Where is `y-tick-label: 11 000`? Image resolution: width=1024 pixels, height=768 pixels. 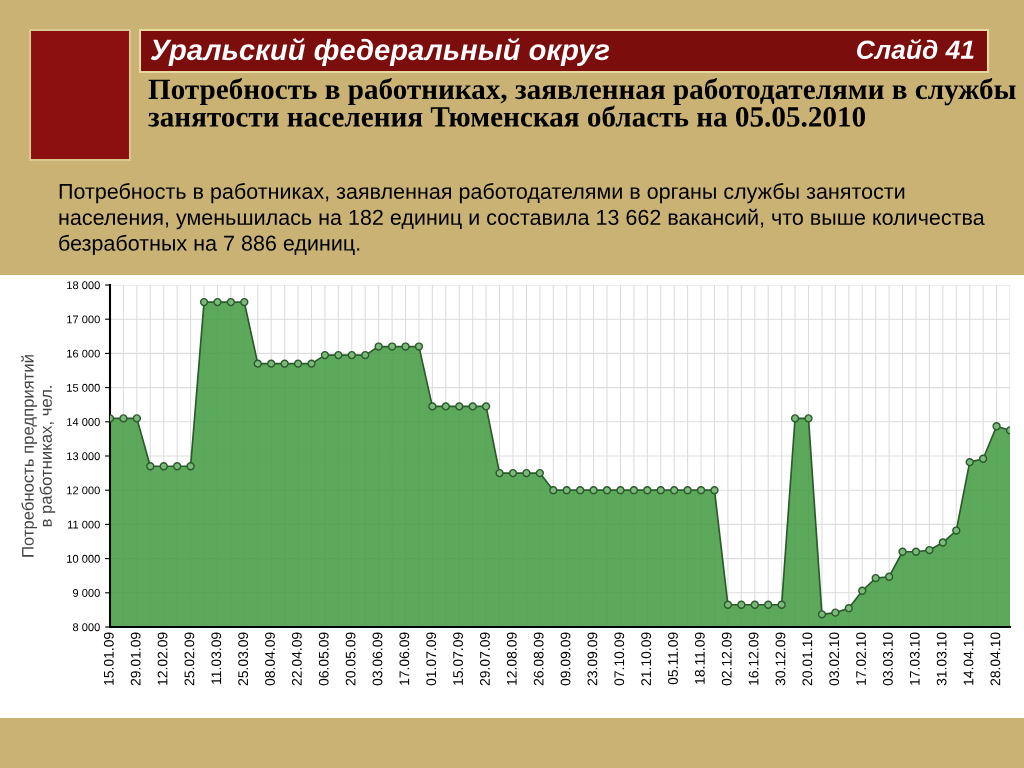
y-tick-label: 11 000 is located at coordinates (83, 524).